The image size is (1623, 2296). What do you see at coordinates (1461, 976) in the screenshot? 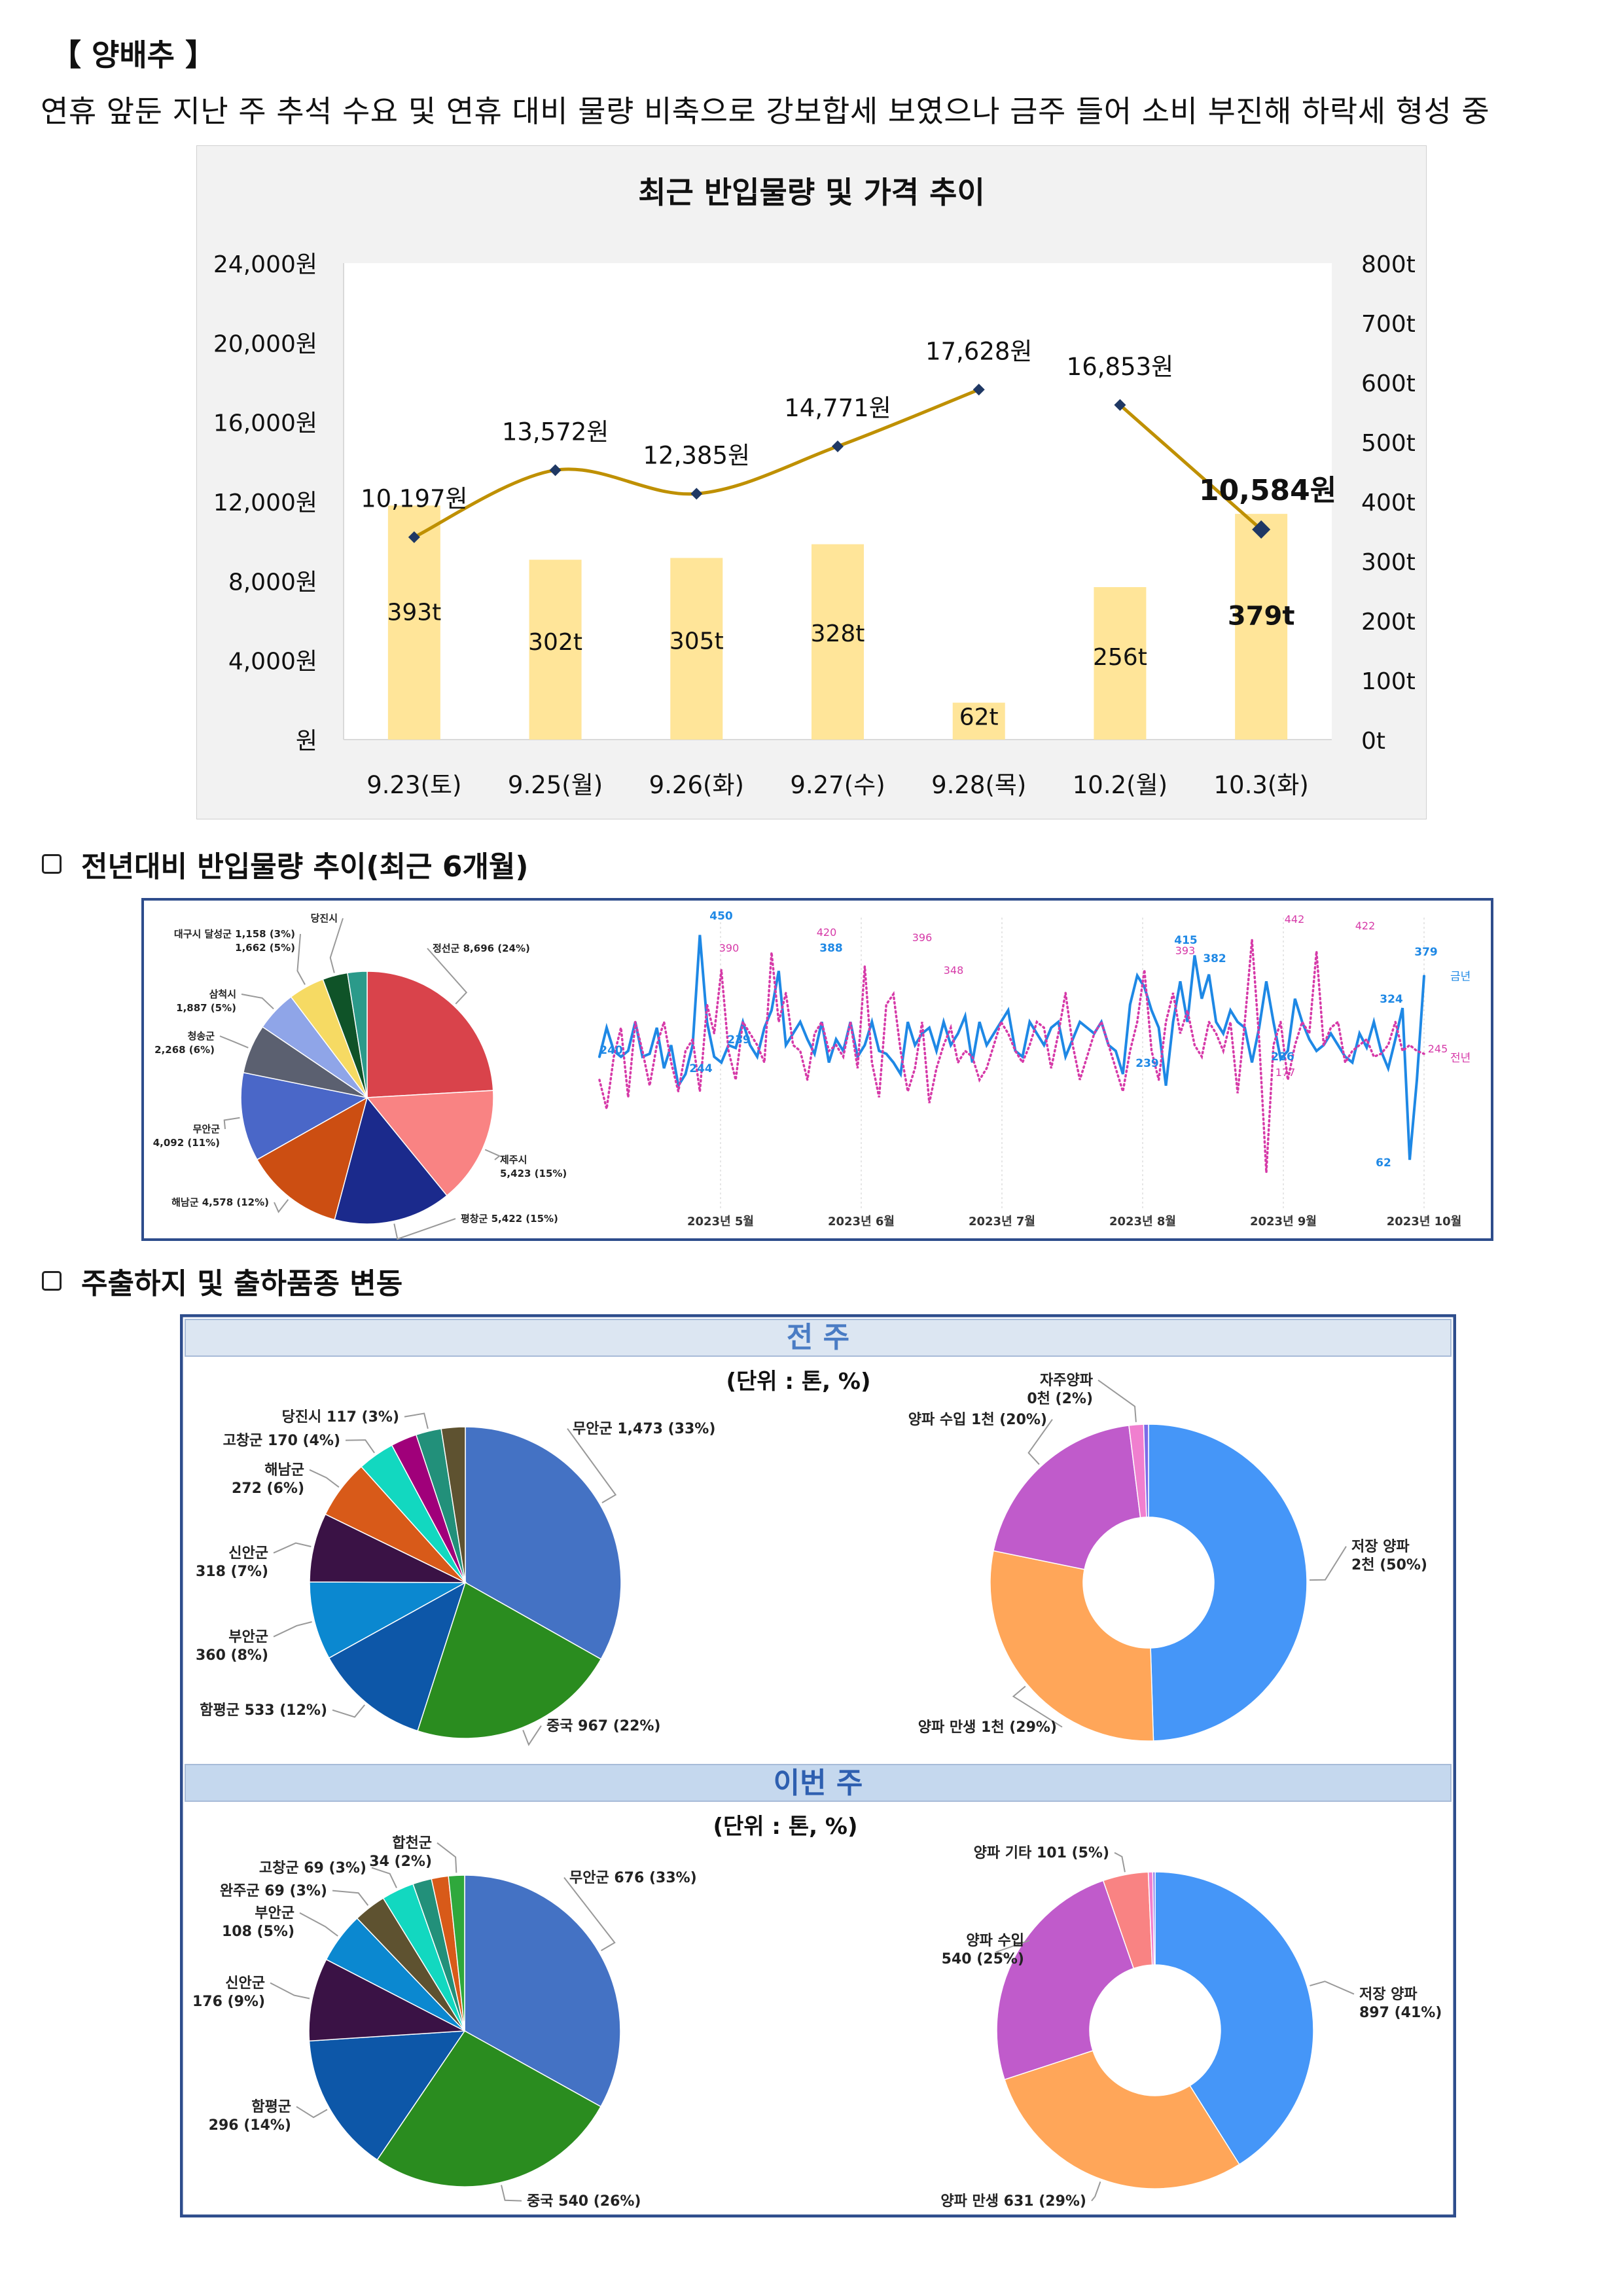
I see `legend-this-year: 금년` at bounding box center [1461, 976].